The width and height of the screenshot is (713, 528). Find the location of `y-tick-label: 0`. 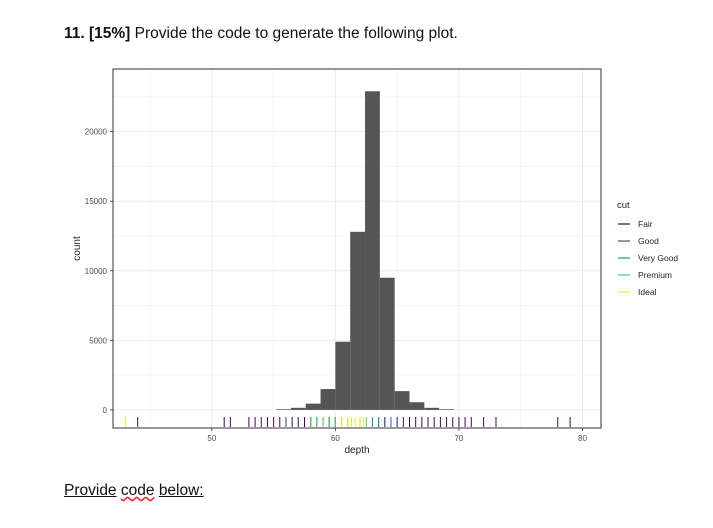

y-tick-label: 0 is located at coordinates (105, 410).